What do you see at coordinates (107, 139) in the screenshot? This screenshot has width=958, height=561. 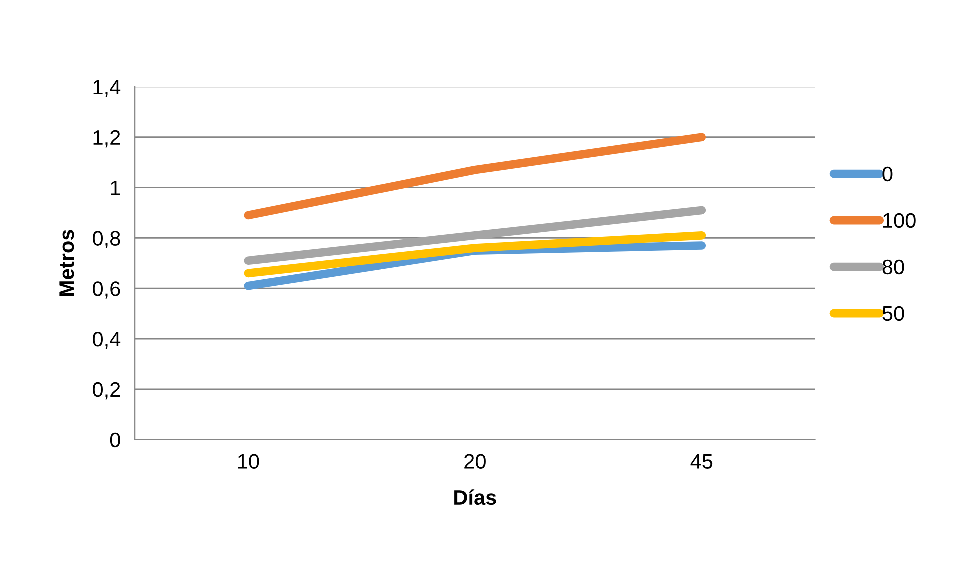 I see `y-tick-label: 1,2` at bounding box center [107, 139].